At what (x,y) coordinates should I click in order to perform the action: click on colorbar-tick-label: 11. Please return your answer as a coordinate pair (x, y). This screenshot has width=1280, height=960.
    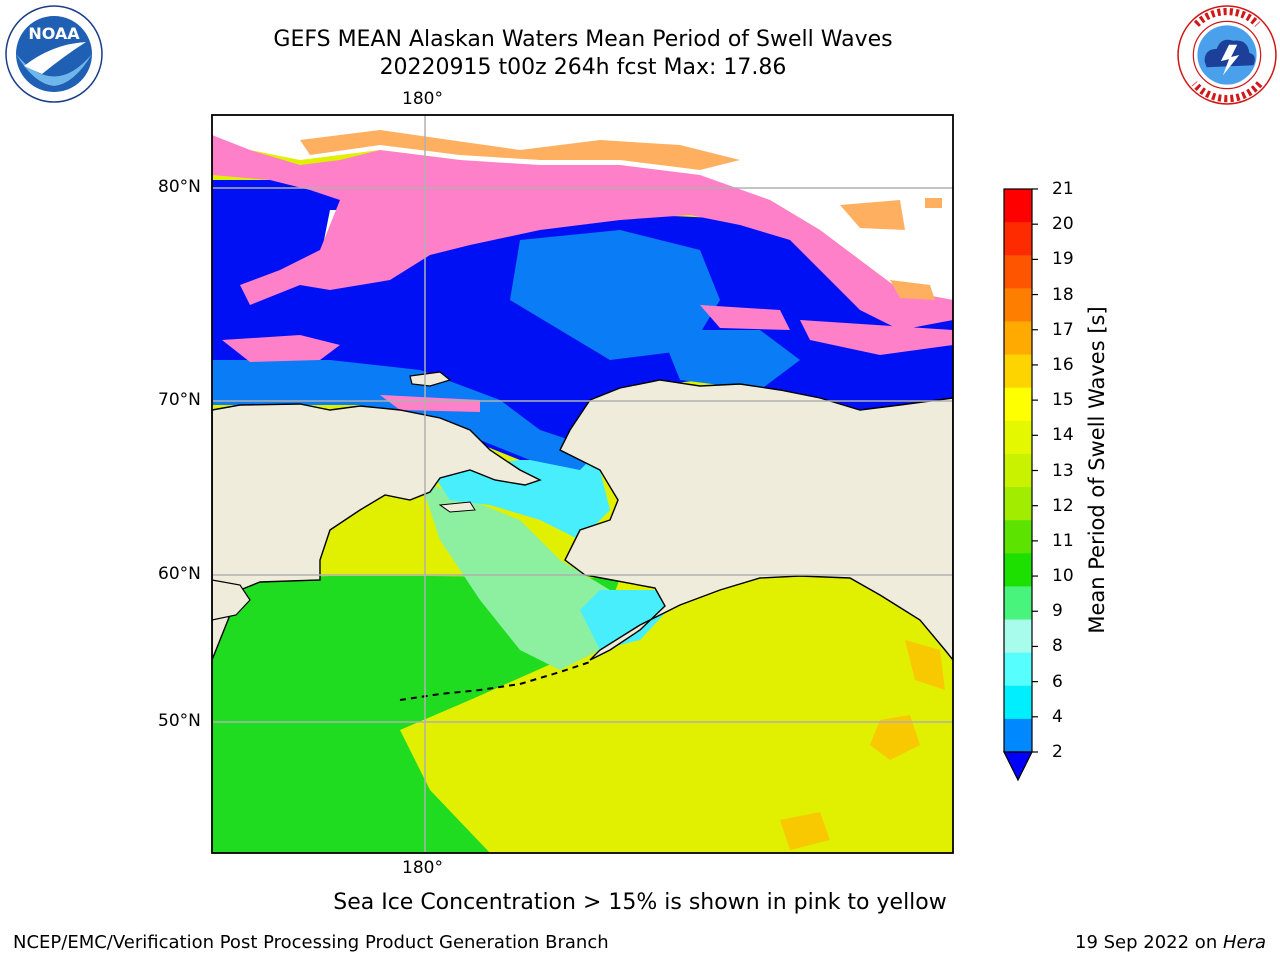
    Looking at the image, I should click on (1063, 540).